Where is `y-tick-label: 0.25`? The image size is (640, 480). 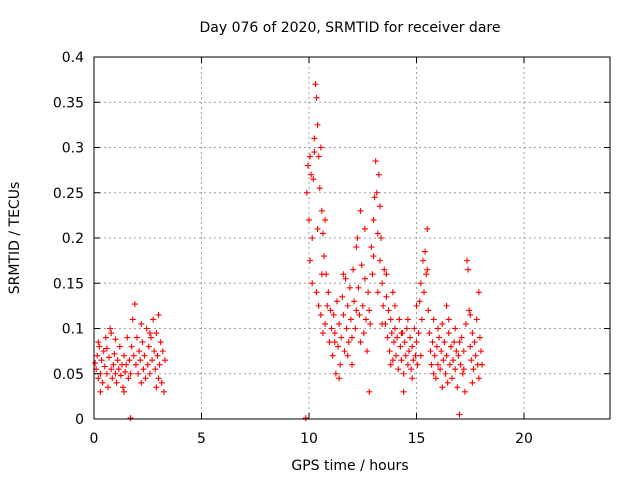
y-tick-label: 0.25 is located at coordinates (68, 194).